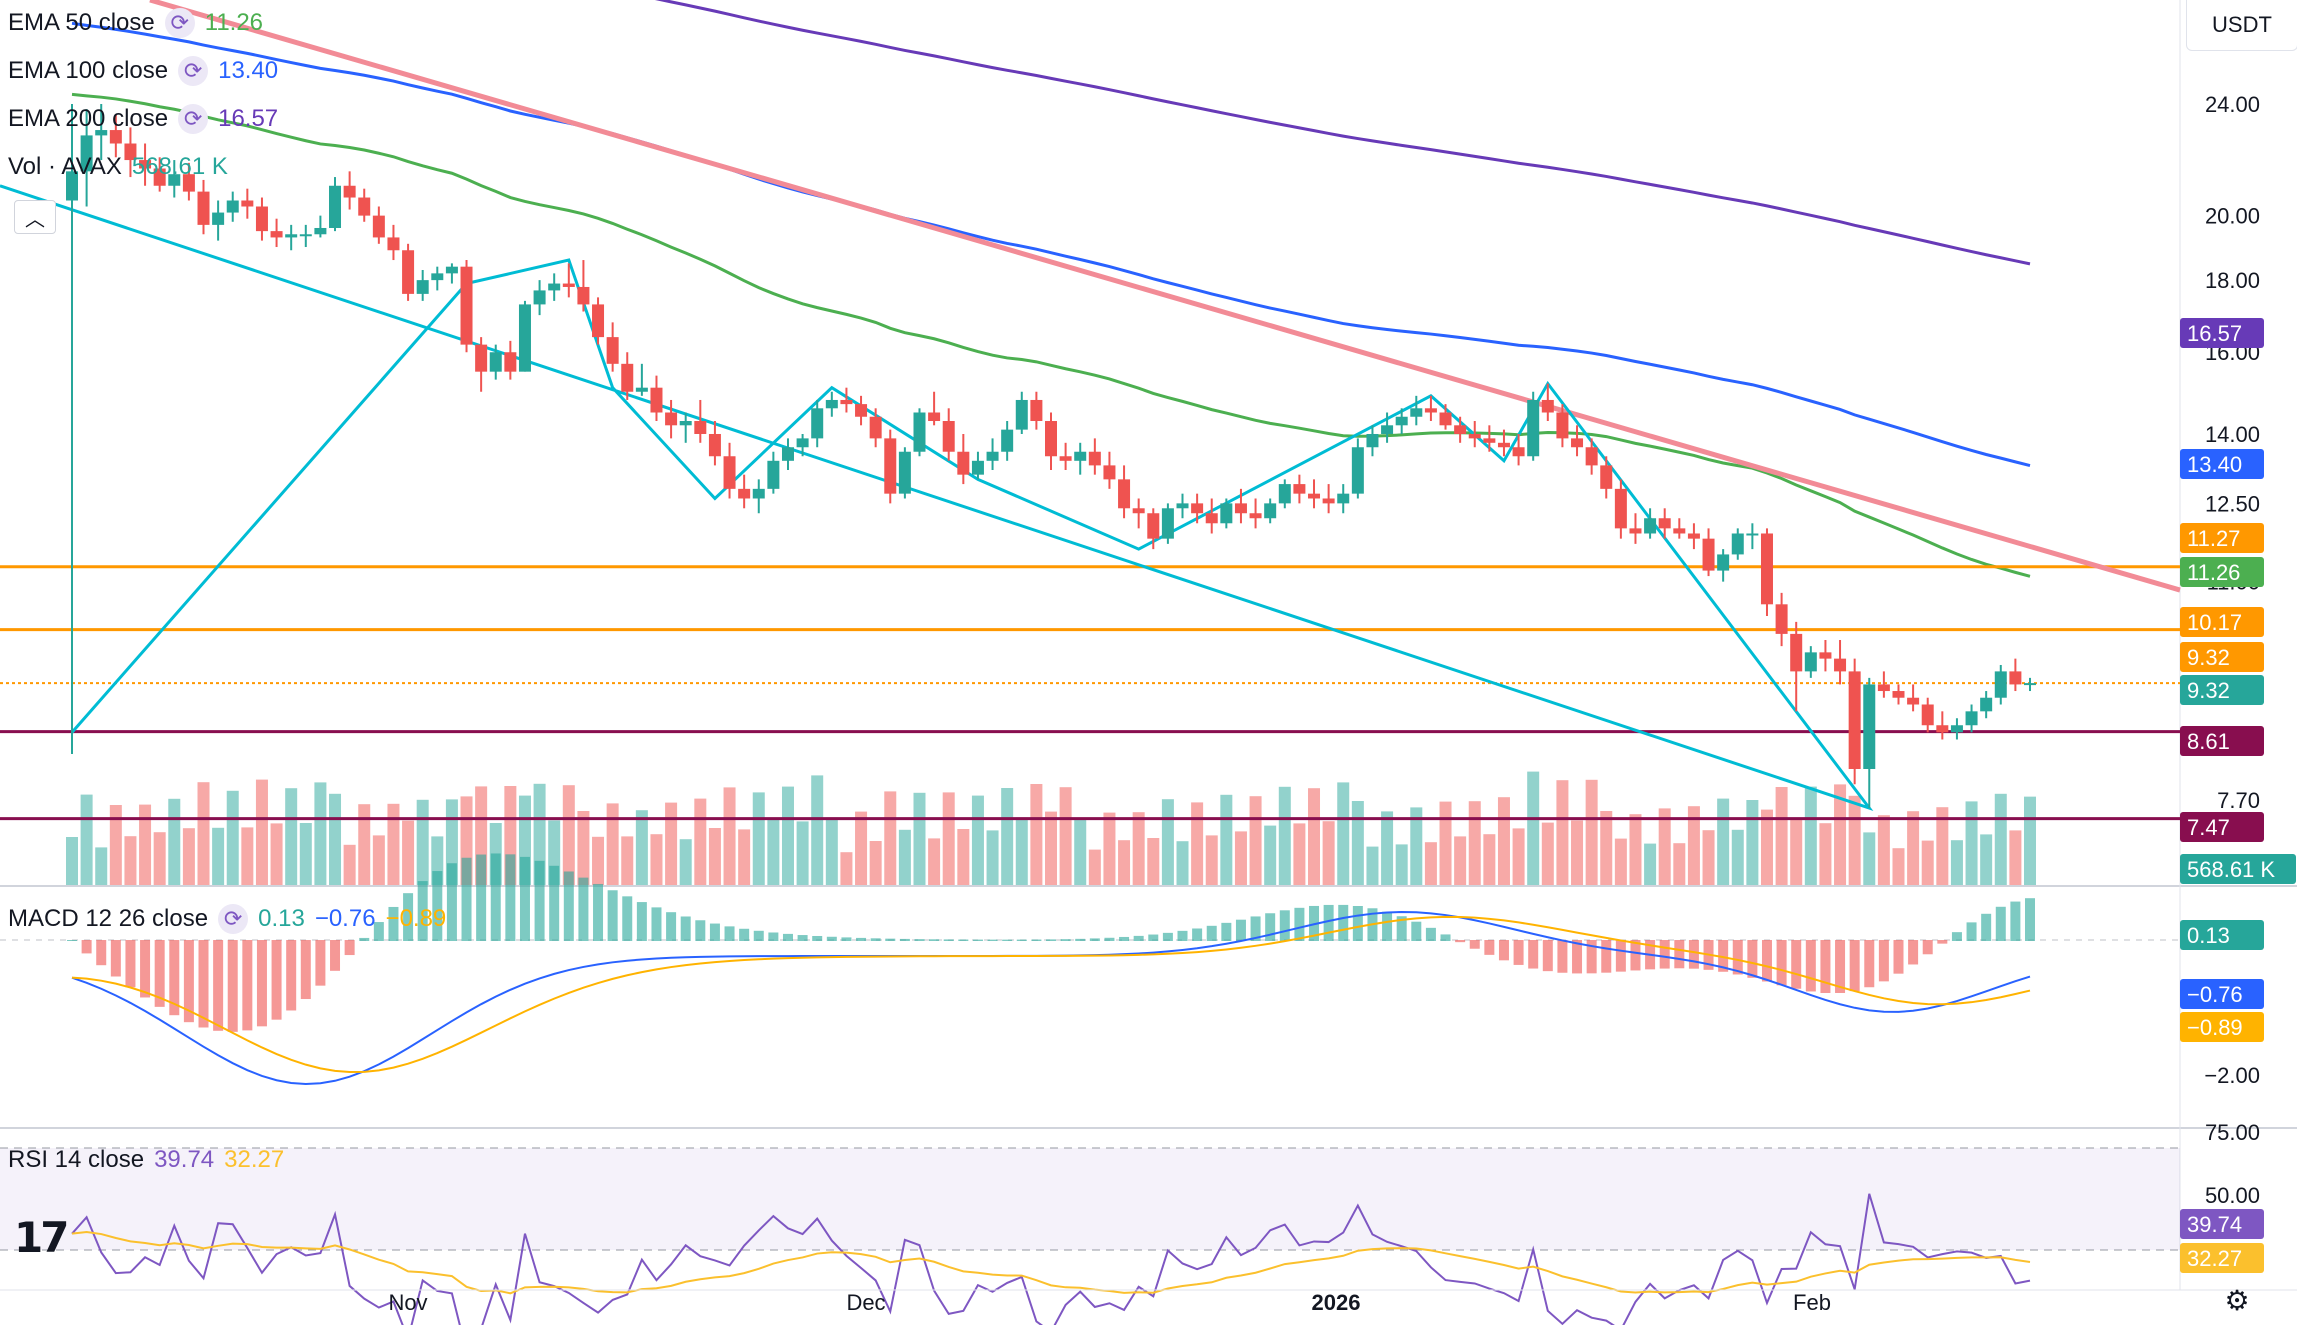  Describe the element at coordinates (2232, 104) in the screenshot. I see `price-tick: 24.00` at that location.